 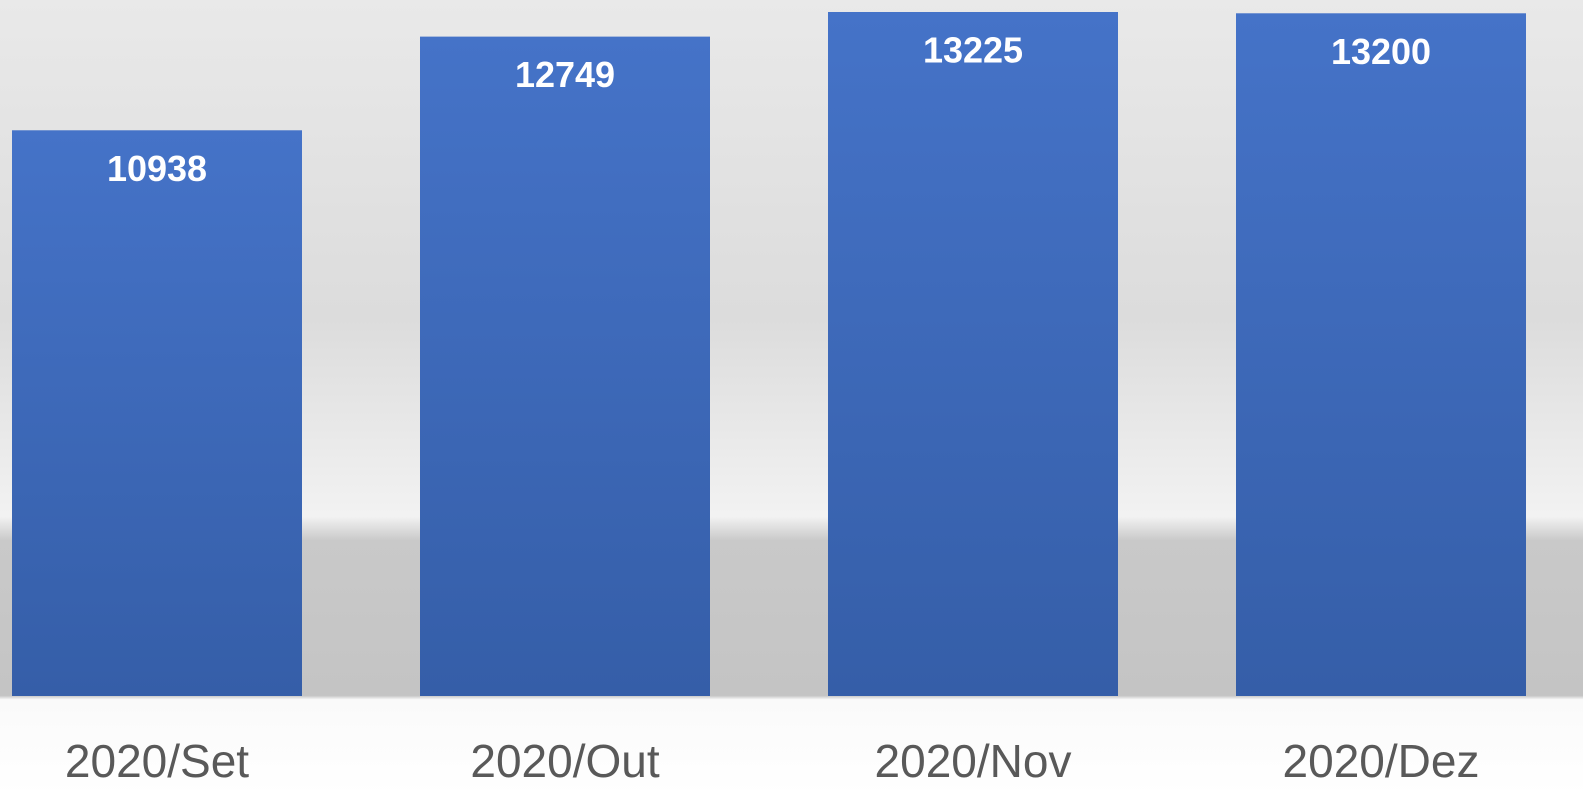 I want to click on value-label: 10938, so click(x=157, y=168).